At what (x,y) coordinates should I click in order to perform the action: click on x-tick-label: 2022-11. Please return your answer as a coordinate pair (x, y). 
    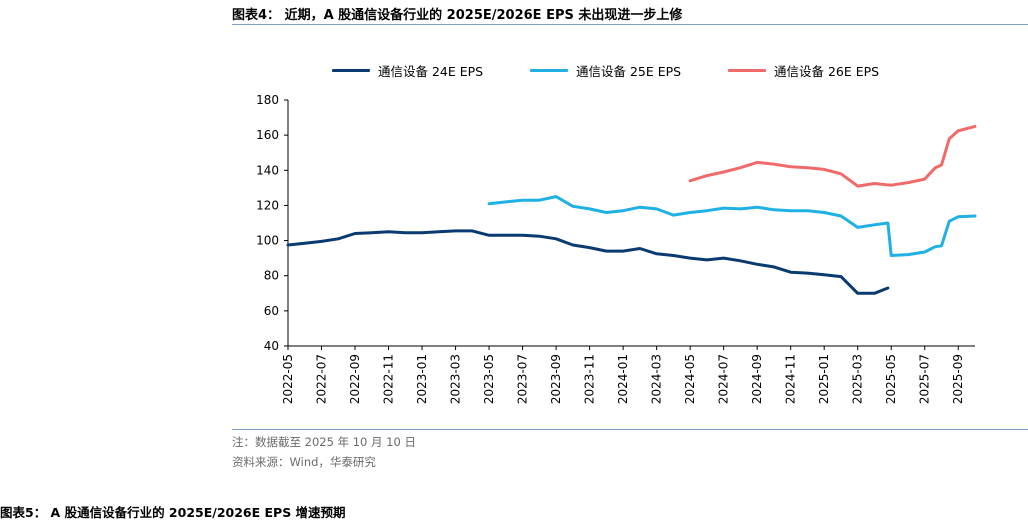
    Looking at the image, I should click on (389, 379).